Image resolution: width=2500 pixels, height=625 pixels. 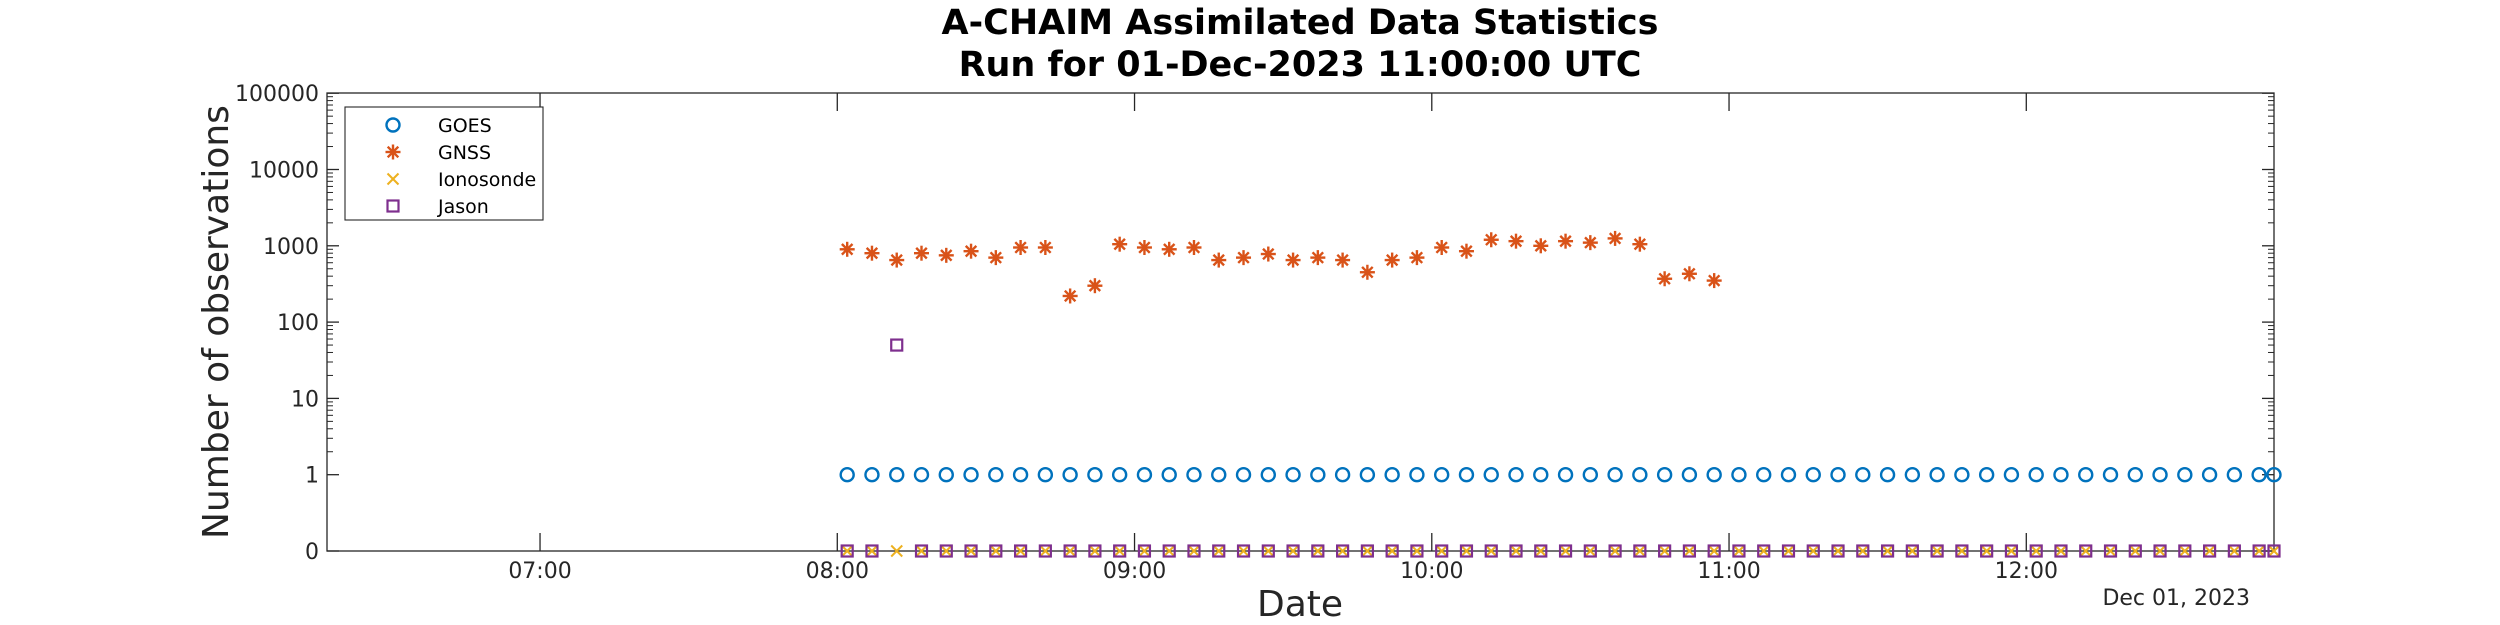 What do you see at coordinates (837, 571) in the screenshot?
I see `x-tick-label: 08:00` at bounding box center [837, 571].